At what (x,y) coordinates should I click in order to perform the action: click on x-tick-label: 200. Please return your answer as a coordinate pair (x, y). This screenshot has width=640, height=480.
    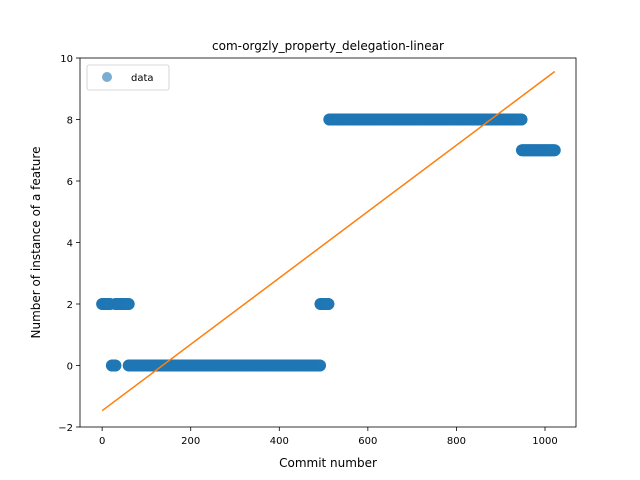
    Looking at the image, I should click on (190, 441).